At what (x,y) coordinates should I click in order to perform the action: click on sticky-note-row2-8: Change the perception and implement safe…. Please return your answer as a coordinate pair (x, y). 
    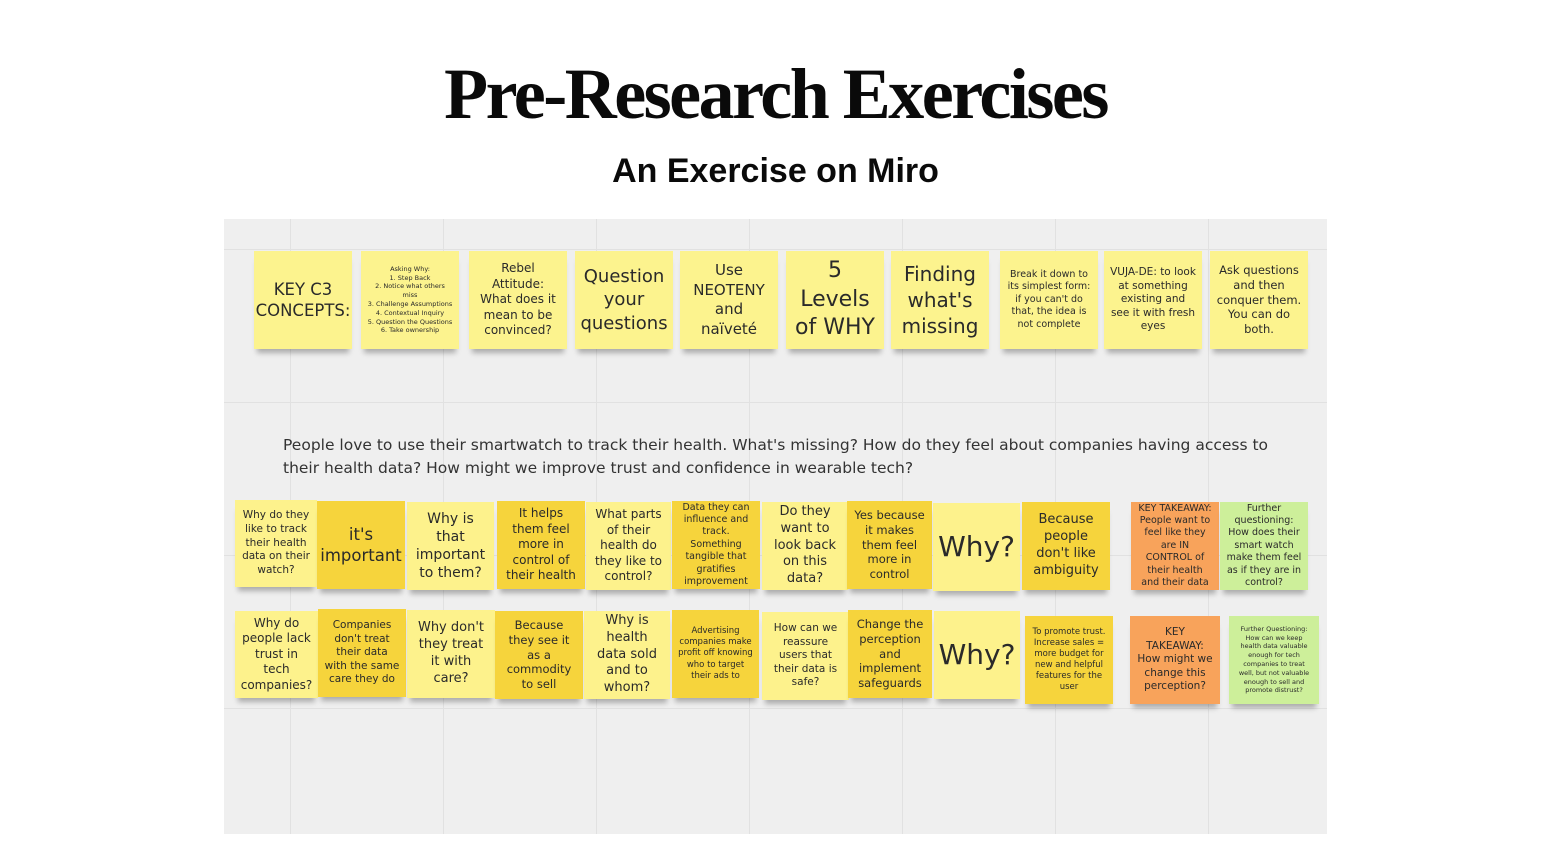
    Looking at the image, I should click on (890, 654).